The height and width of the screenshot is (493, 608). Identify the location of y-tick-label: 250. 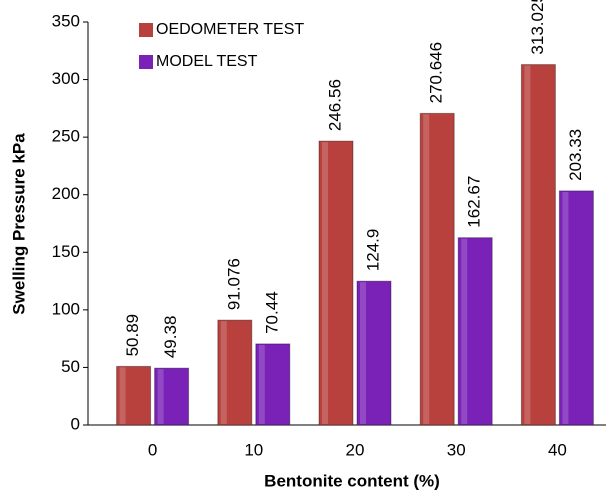
(66, 136).